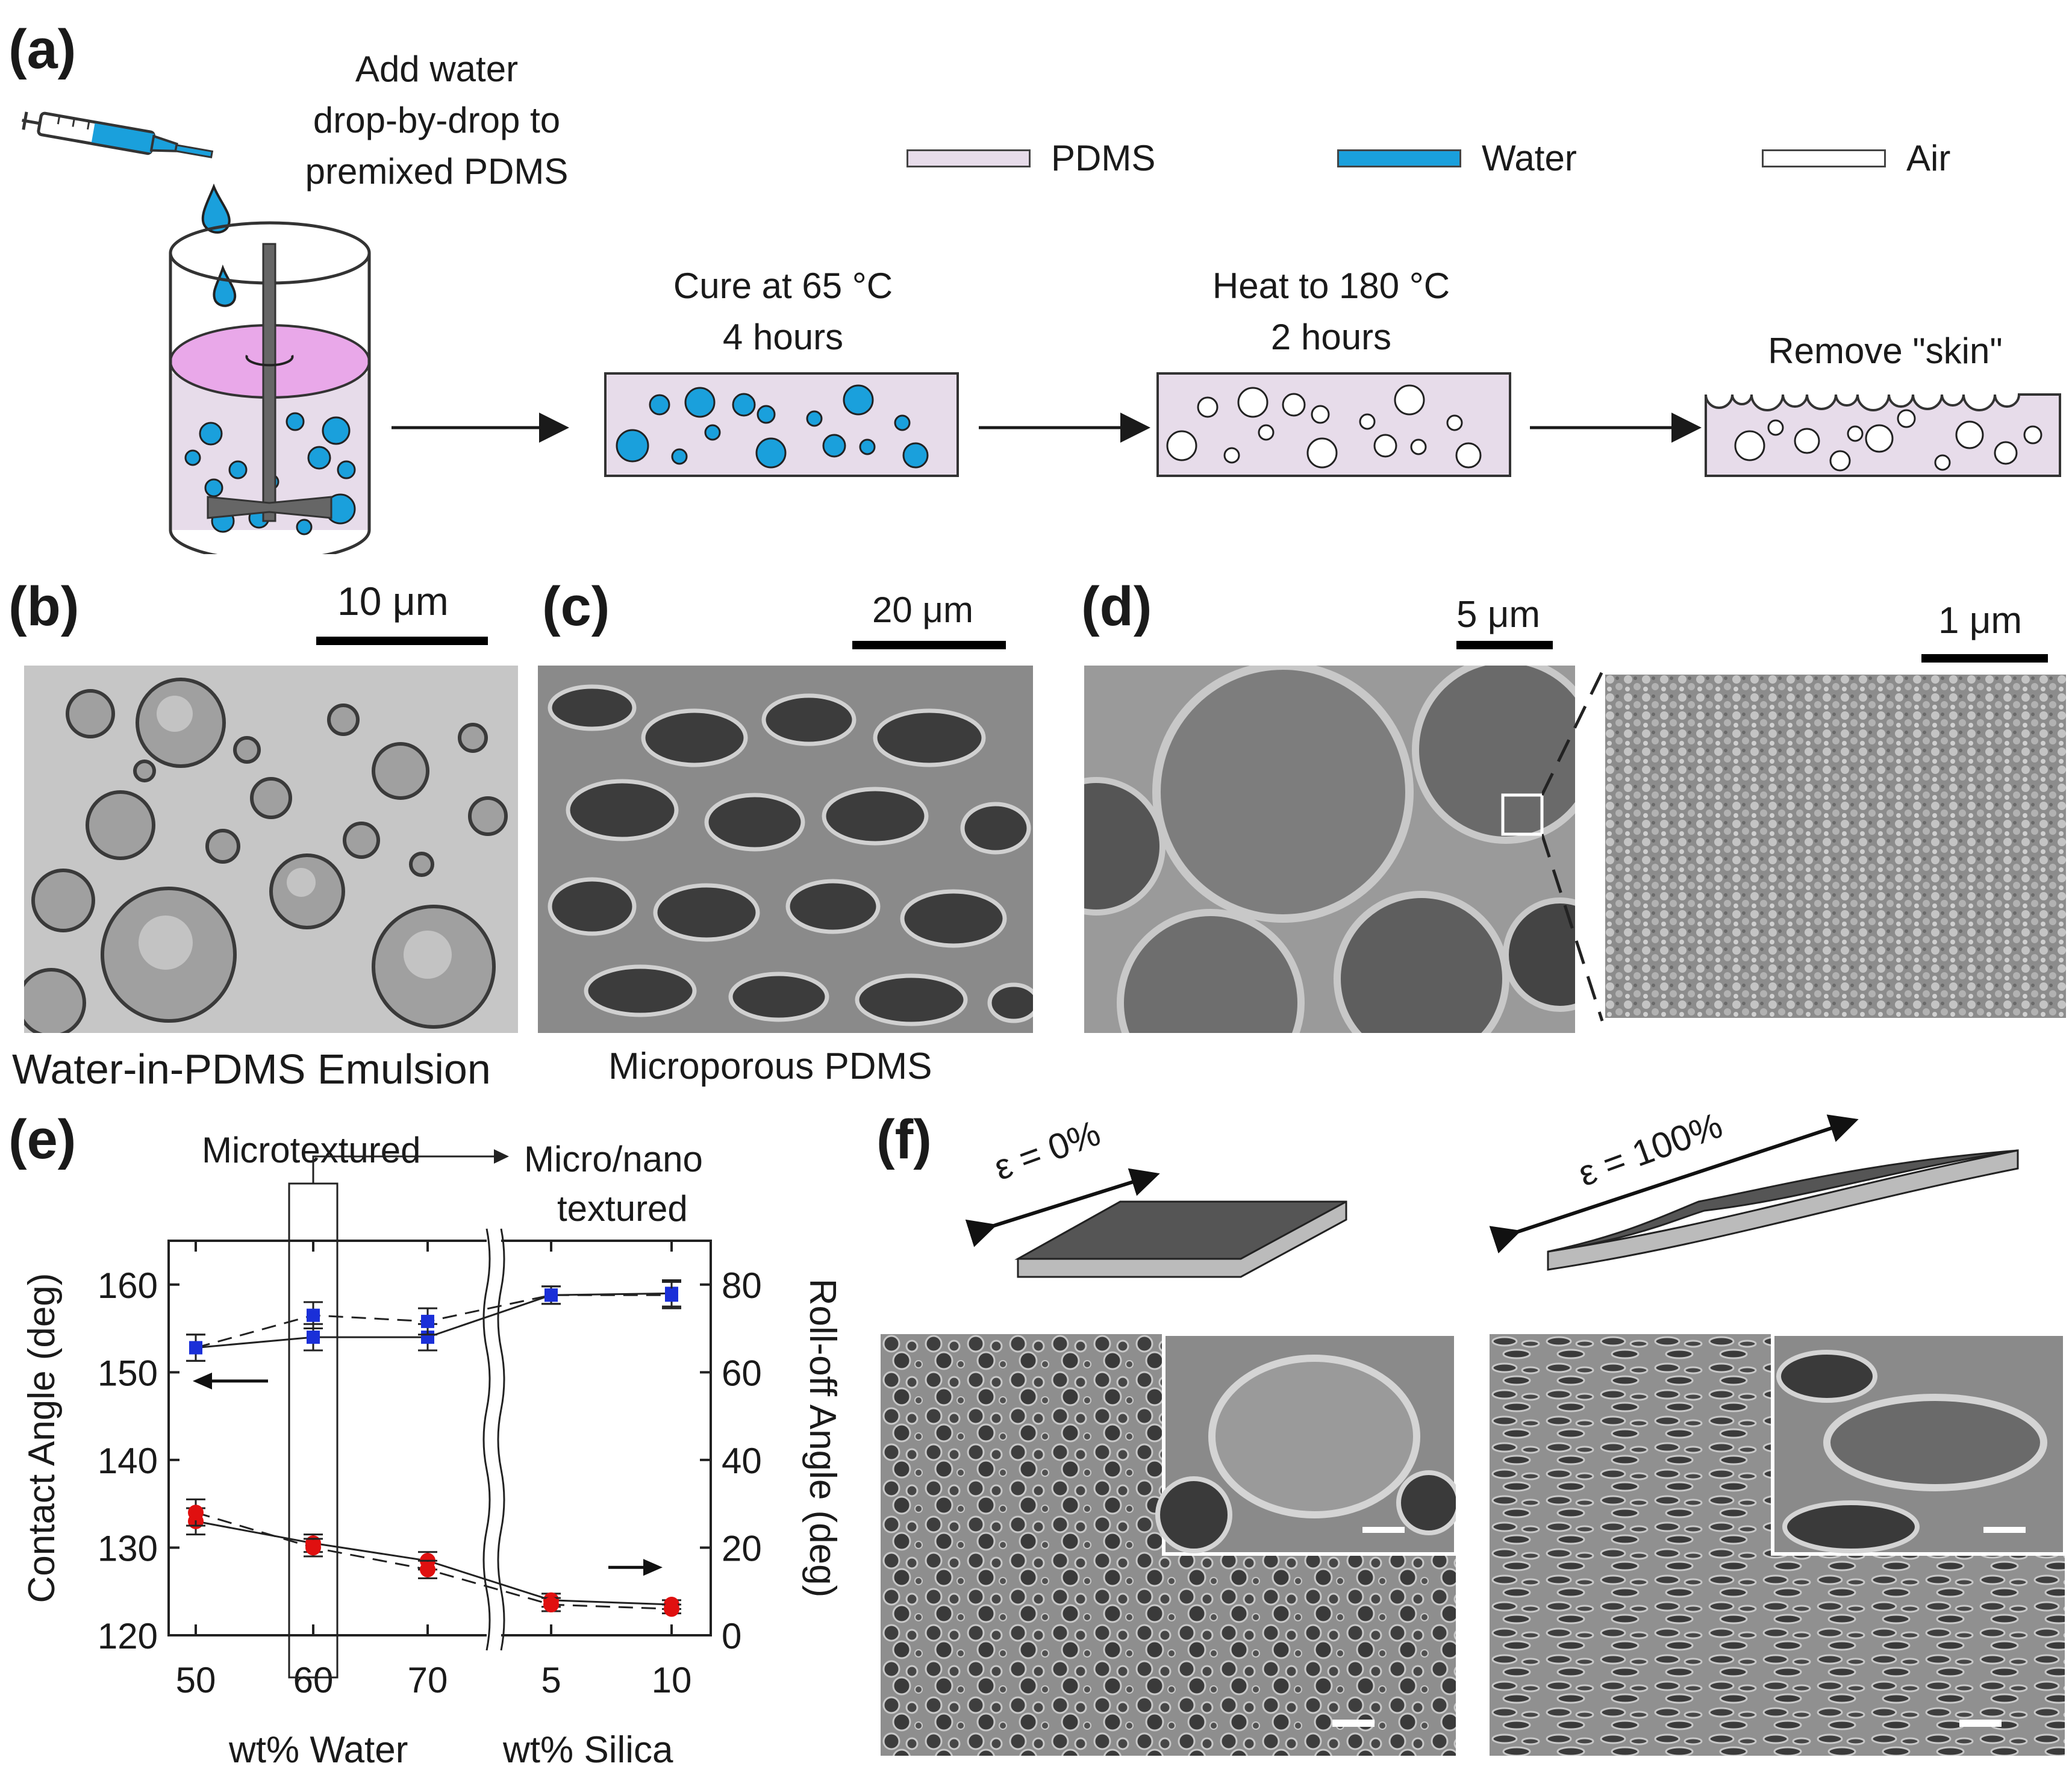  I want to click on strain-label-left: ε = 0%, so click(1047, 1150).